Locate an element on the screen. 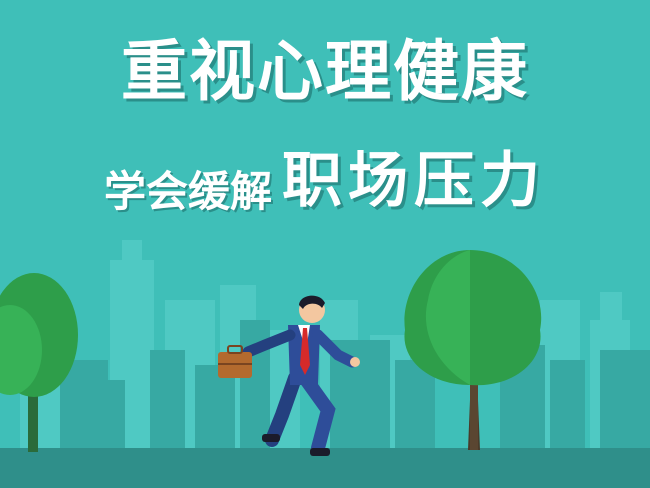  subtitle-small: 学会缓解 is located at coordinates (187, 191).